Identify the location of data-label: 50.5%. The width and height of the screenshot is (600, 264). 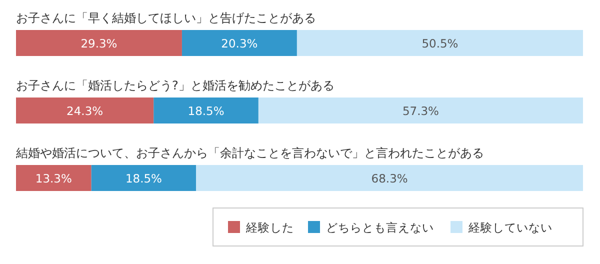
(440, 43).